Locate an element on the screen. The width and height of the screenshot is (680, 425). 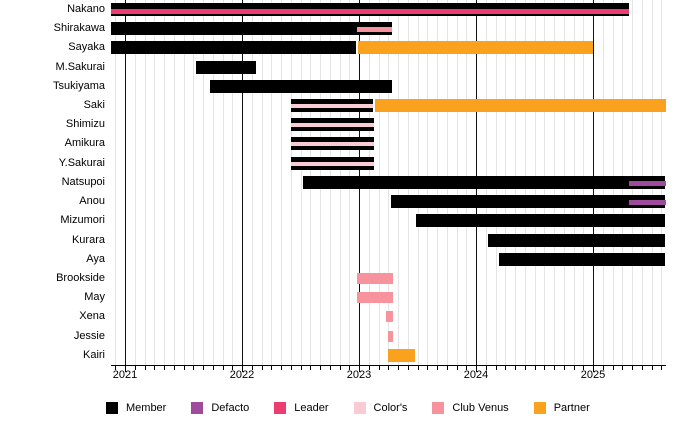
legend-swatch-defacto is located at coordinates (197, 408).